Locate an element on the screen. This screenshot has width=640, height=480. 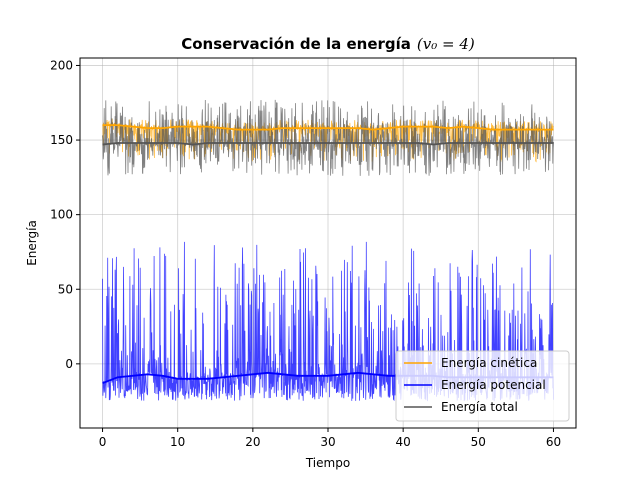
y-tick-label: 100 is located at coordinates (61, 215).